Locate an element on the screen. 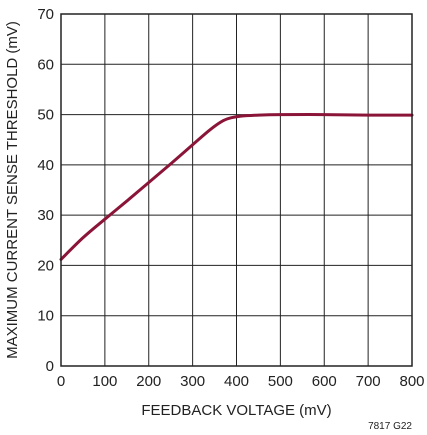  y-tick-labels: 0 10 20 30 40 50 60 70 is located at coordinates (45, 190).